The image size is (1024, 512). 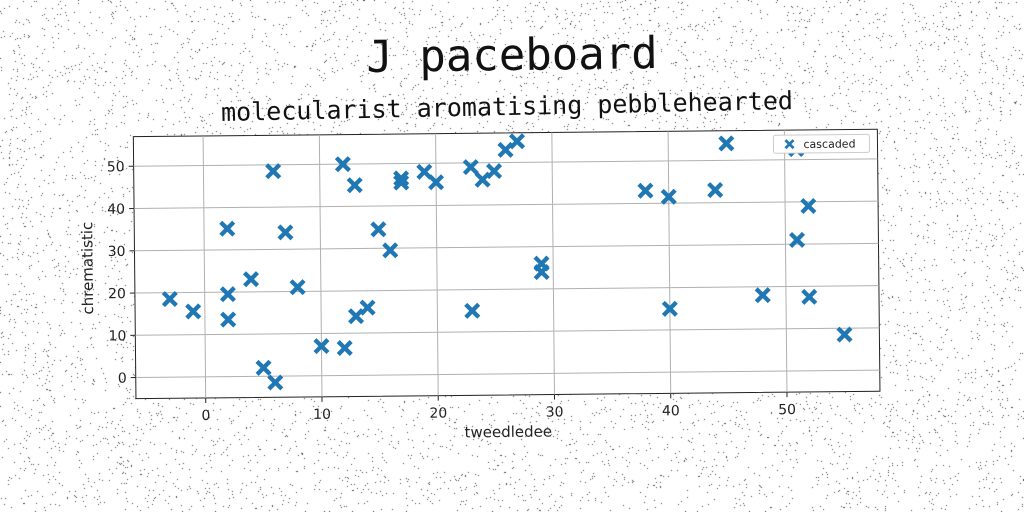 I want to click on legend-marker-icon, so click(x=789, y=144).